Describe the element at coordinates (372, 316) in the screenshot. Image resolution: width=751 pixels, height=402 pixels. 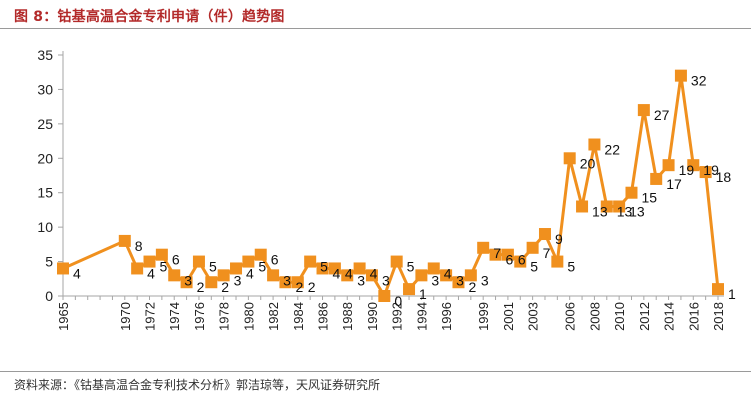
I see `x-tick-label: 1990` at that location.